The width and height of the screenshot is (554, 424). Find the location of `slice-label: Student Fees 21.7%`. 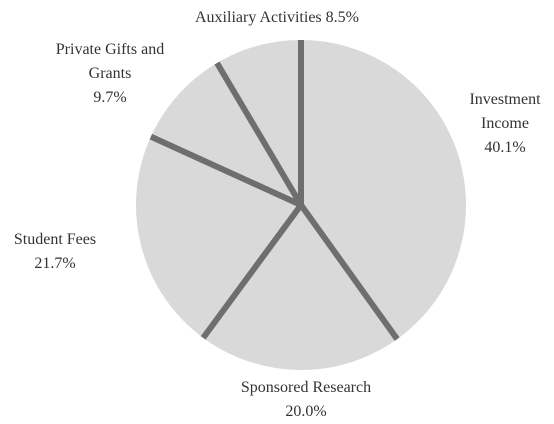

slice-label: Student Fees 21.7% is located at coordinates (55, 252).